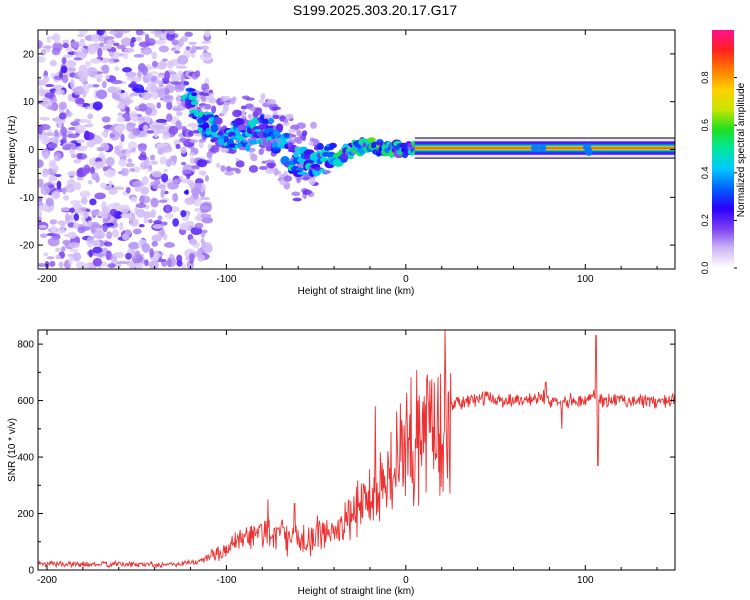  I want to click on spectrogram-x-label: Height of straight line (km), so click(356, 291).